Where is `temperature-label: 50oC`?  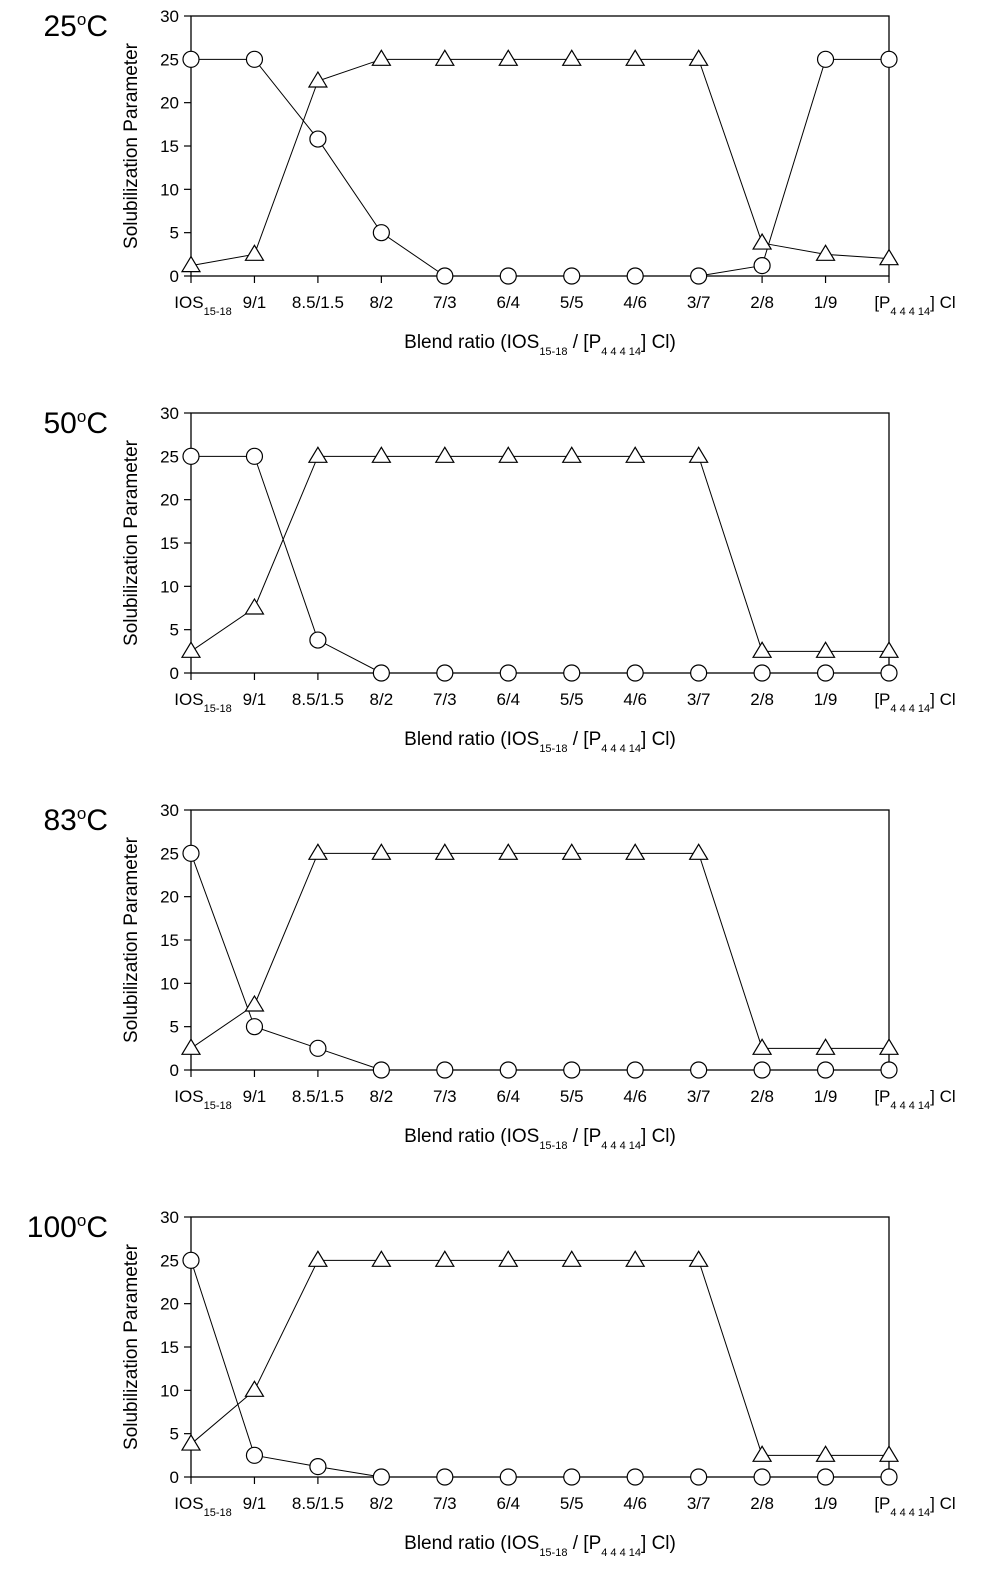 temperature-label: 50oC is located at coordinates (75, 423).